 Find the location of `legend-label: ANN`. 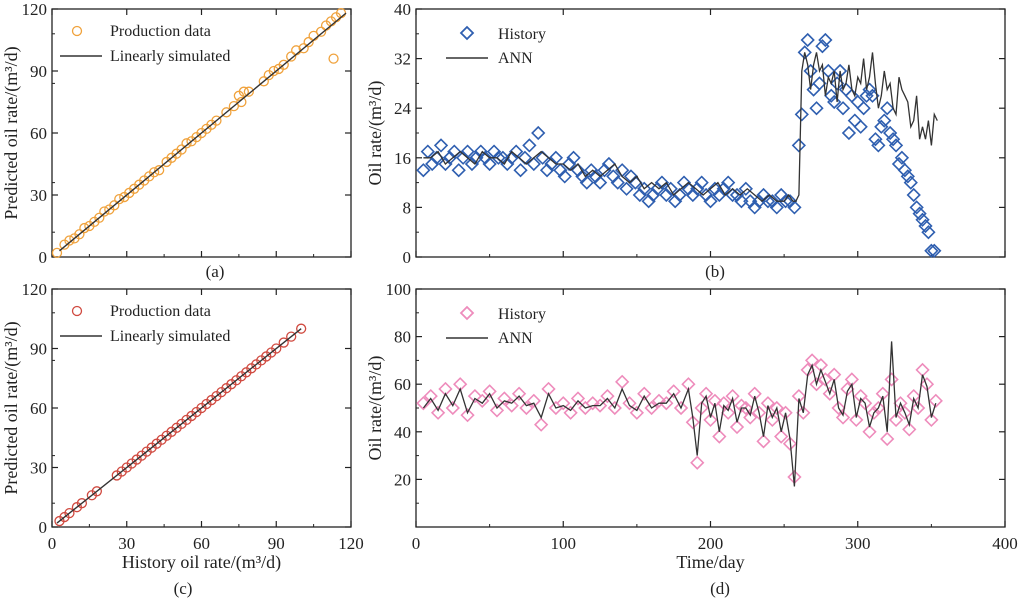

legend-label: ANN is located at coordinates (515, 58).